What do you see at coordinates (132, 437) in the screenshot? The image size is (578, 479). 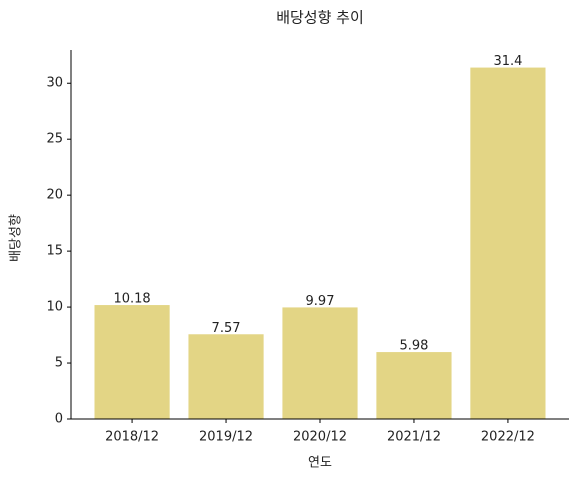 I see `x-tick-label: 2018/12` at bounding box center [132, 437].